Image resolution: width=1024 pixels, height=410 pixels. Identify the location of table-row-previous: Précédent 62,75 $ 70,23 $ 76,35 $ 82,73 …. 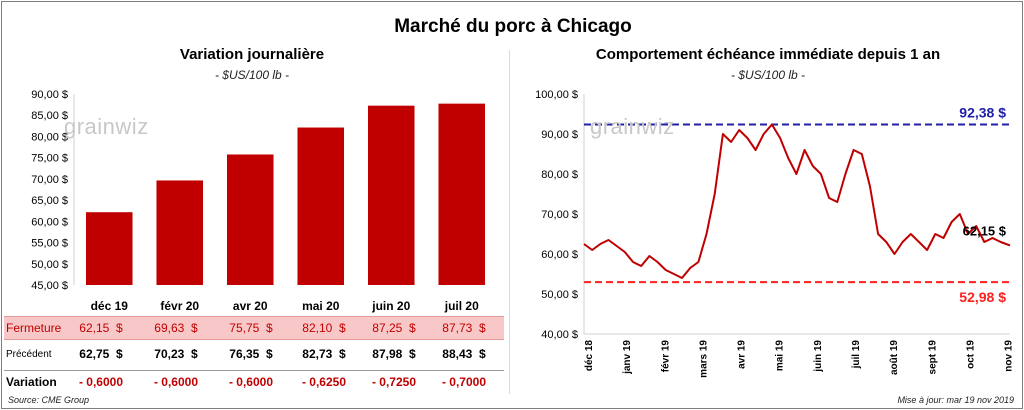
(254, 354).